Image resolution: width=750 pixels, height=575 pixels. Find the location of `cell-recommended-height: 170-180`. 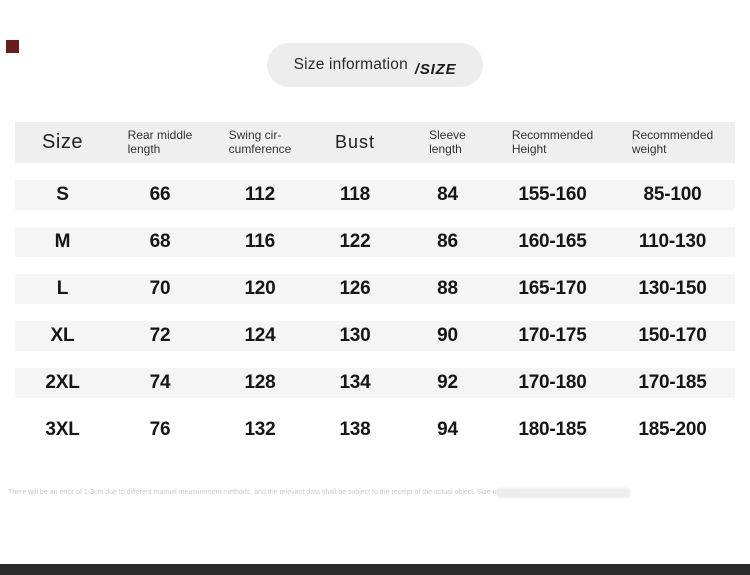

cell-recommended-height: 170-180 is located at coordinates (552, 382).